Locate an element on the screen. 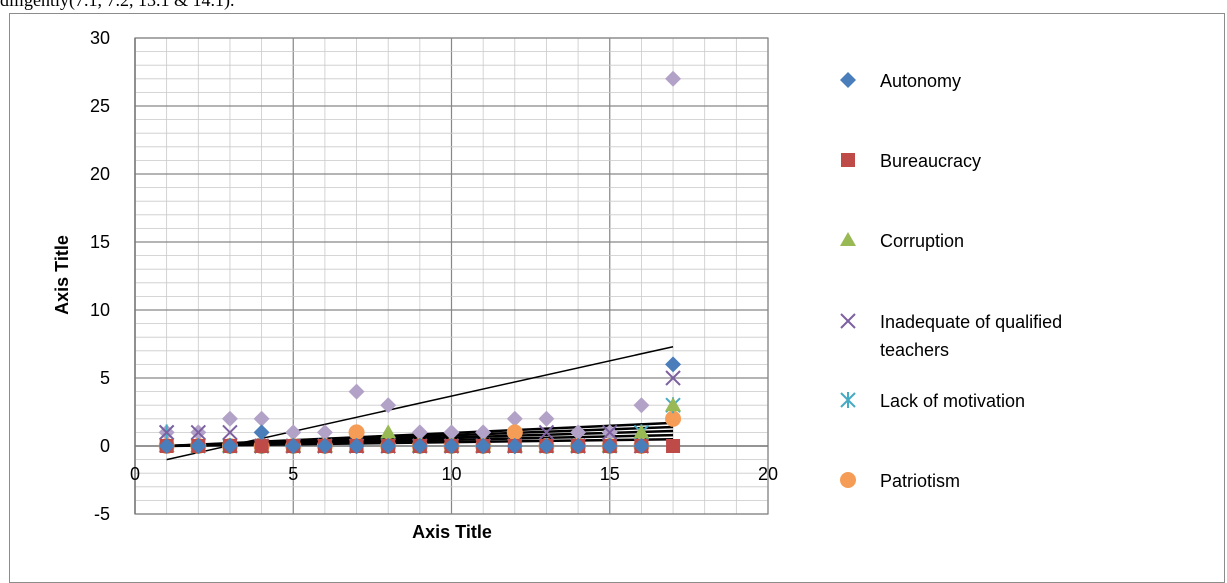  legend-label: Bureaucracy is located at coordinates (930, 161).